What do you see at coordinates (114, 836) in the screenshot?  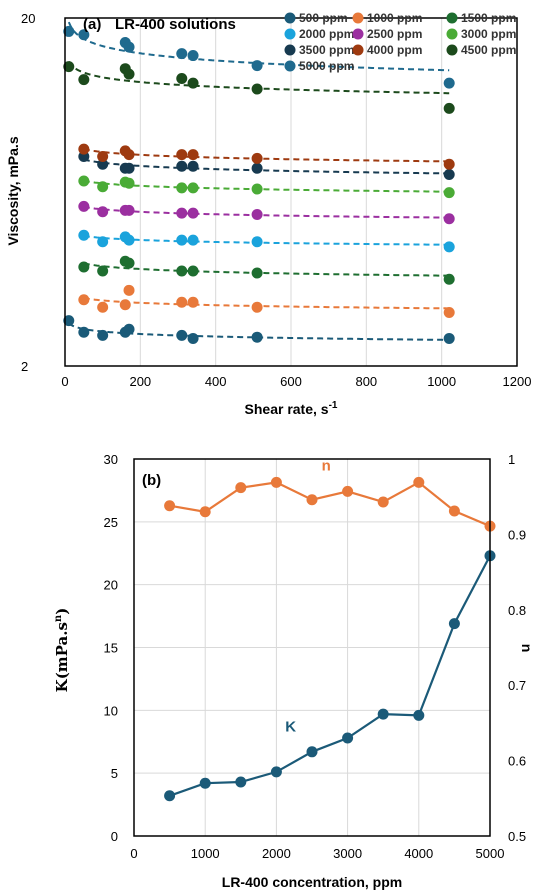 I see `panel-b-left-y-tick-label: 0` at bounding box center [114, 836].